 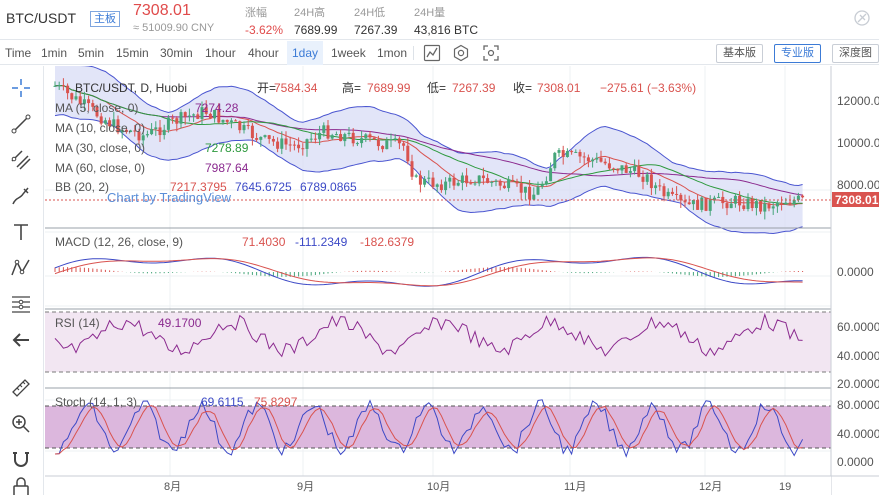 What do you see at coordinates (21, 268) in the screenshot?
I see `pattern-icon` at bounding box center [21, 268].